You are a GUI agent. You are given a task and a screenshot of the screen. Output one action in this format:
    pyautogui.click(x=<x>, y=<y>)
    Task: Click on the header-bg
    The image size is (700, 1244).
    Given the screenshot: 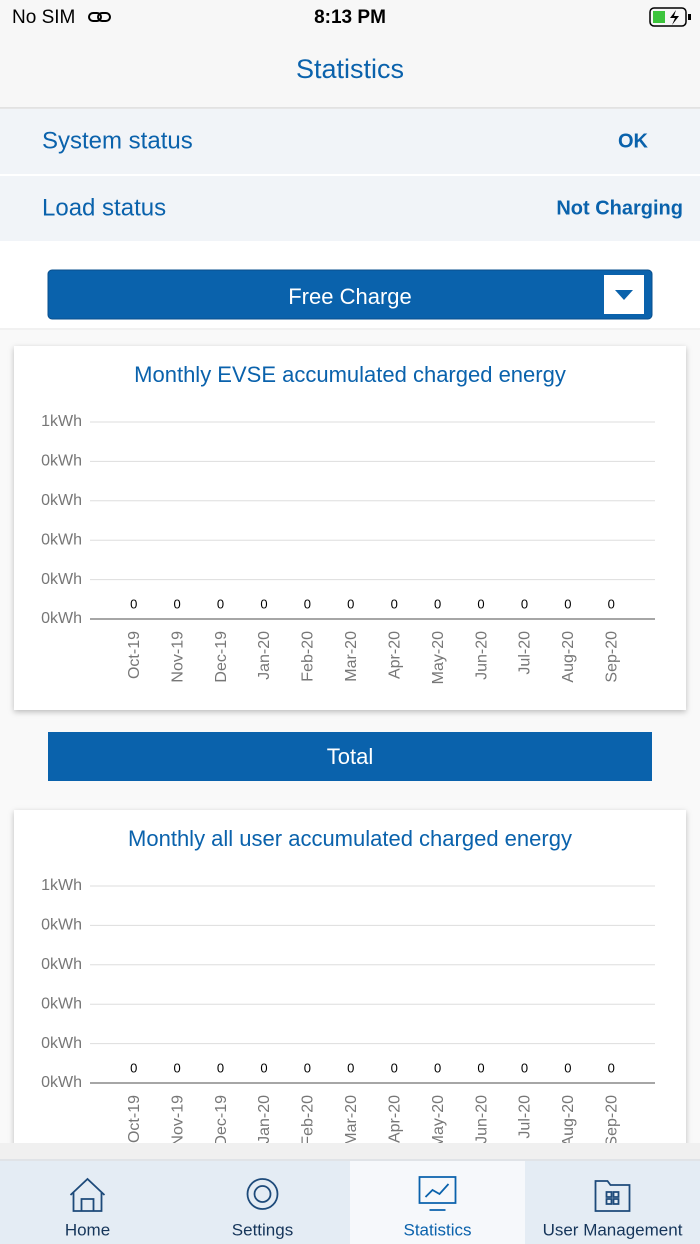 What is the action you would take?
    pyautogui.click(x=350, y=54)
    